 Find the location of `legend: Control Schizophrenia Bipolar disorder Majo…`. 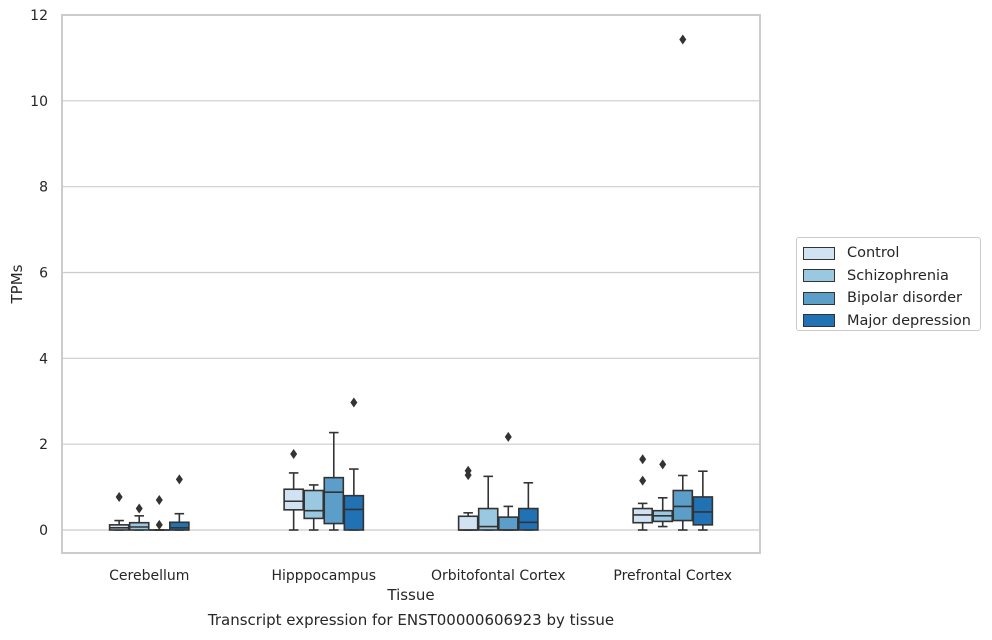

legend: Control Schizophrenia Bipolar disorder Majo… is located at coordinates (888, 284).